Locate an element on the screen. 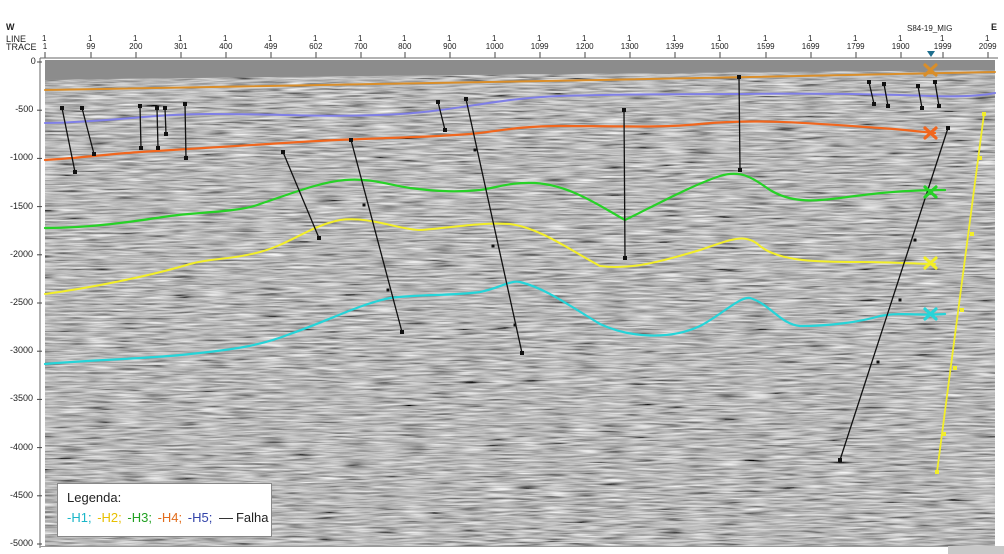 This screenshot has width=1004, height=554. depth-tick-label: -2000 is located at coordinates (22, 253).